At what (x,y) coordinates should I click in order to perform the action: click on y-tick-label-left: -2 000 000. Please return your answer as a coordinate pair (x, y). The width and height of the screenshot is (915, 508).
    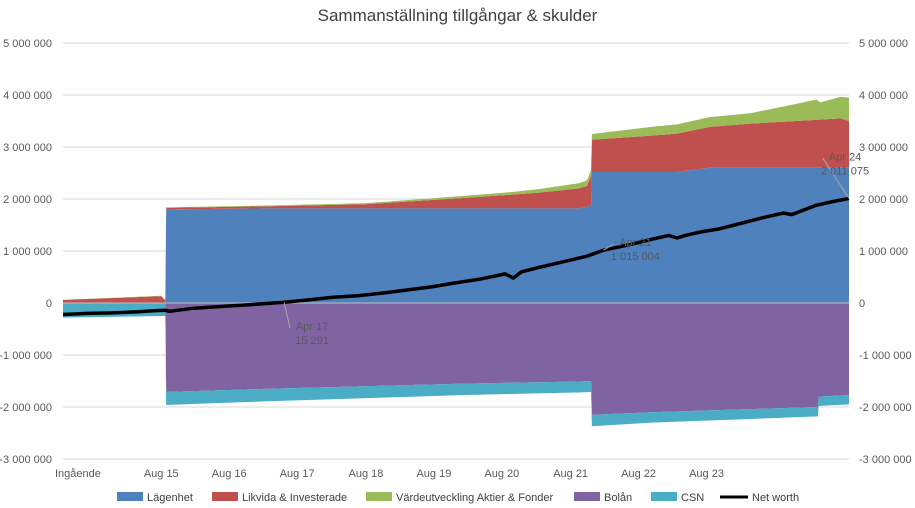
    Looking at the image, I should click on (26, 408).